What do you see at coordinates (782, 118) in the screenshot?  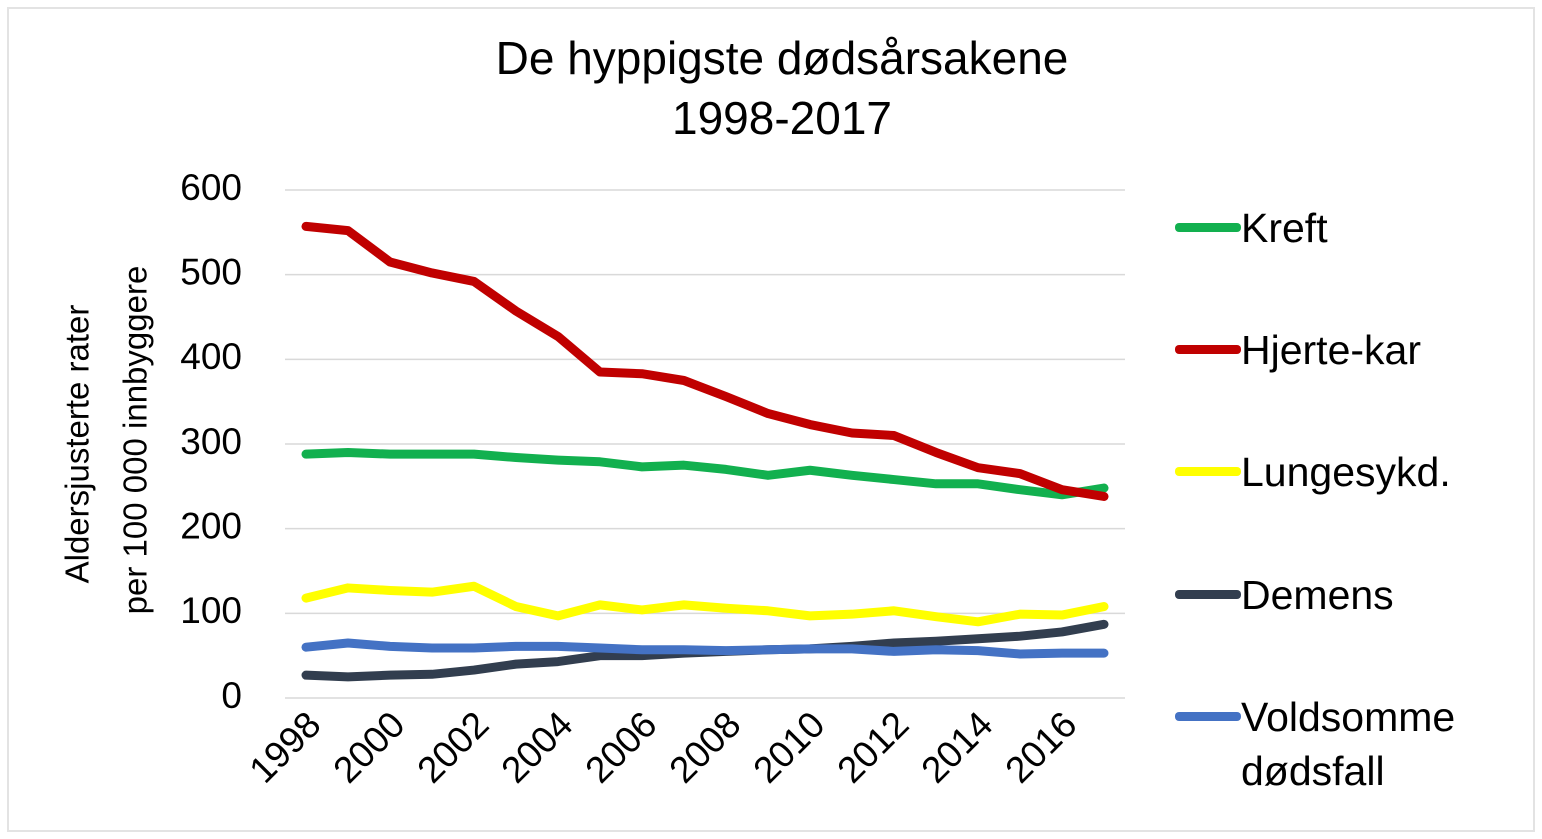 I see `chart-title: 1998-2017` at bounding box center [782, 118].